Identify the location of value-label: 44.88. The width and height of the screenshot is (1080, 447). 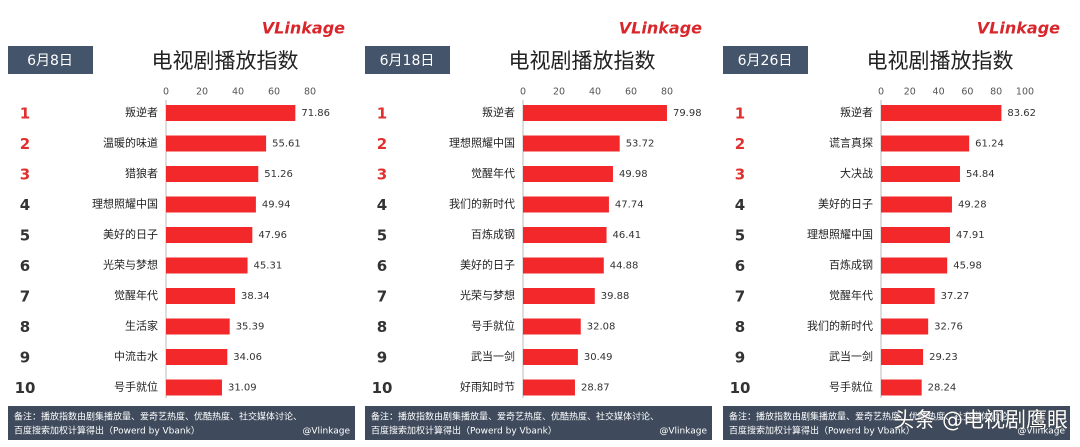
(624, 266).